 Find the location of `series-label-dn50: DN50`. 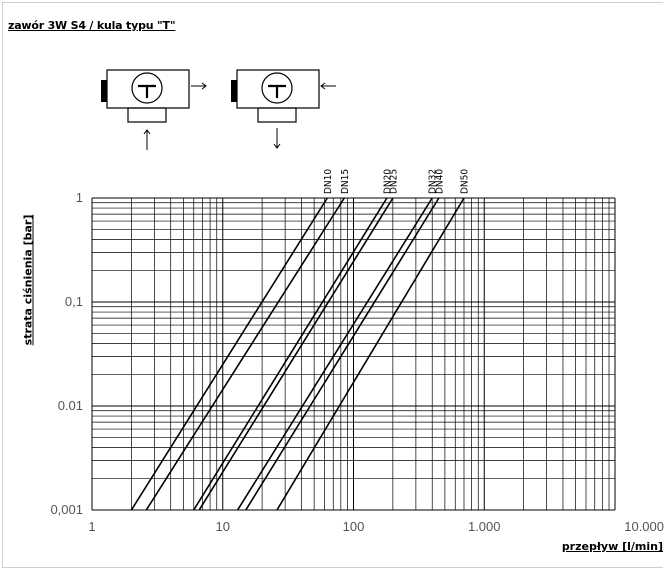

series-label-dn50: DN50 is located at coordinates (465, 181).